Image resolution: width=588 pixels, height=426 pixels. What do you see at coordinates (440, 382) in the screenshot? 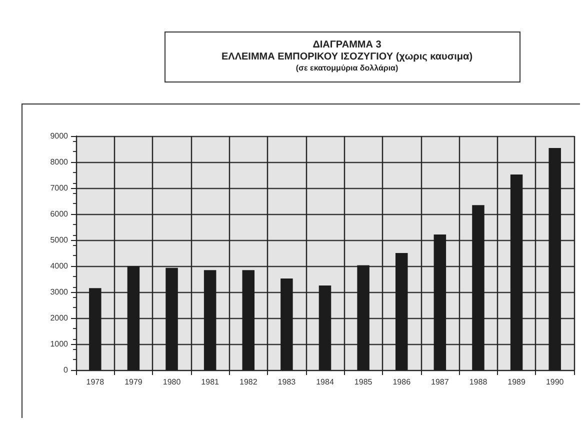
I see `x-tick-label: 1987` at bounding box center [440, 382].